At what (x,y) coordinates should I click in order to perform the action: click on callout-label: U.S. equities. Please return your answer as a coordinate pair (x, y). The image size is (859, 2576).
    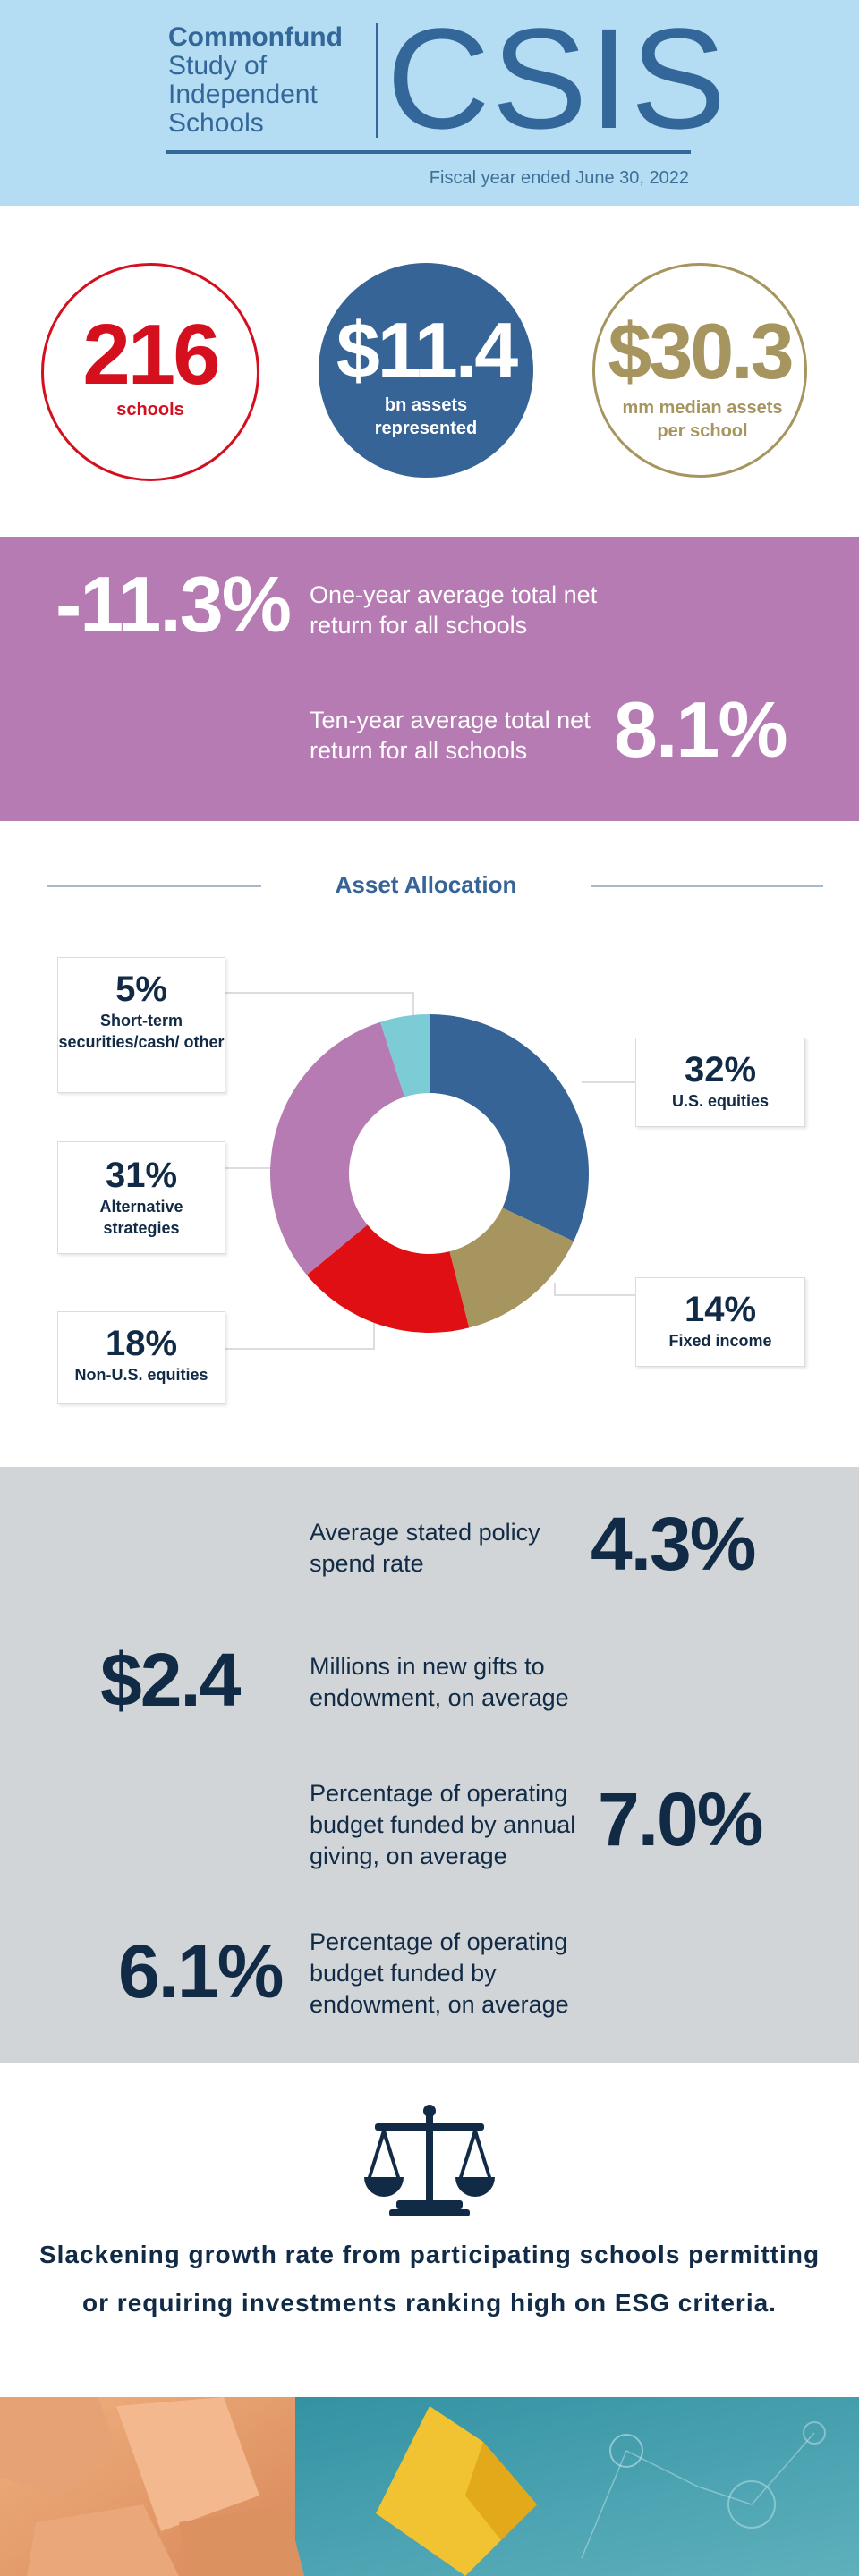
    Looking at the image, I should click on (720, 1101).